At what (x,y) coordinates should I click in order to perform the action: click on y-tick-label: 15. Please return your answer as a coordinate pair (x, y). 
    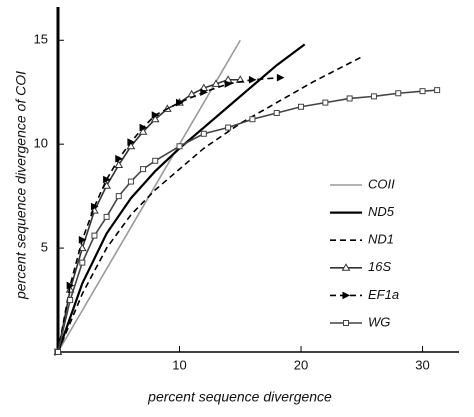
    Looking at the image, I should click on (41, 39).